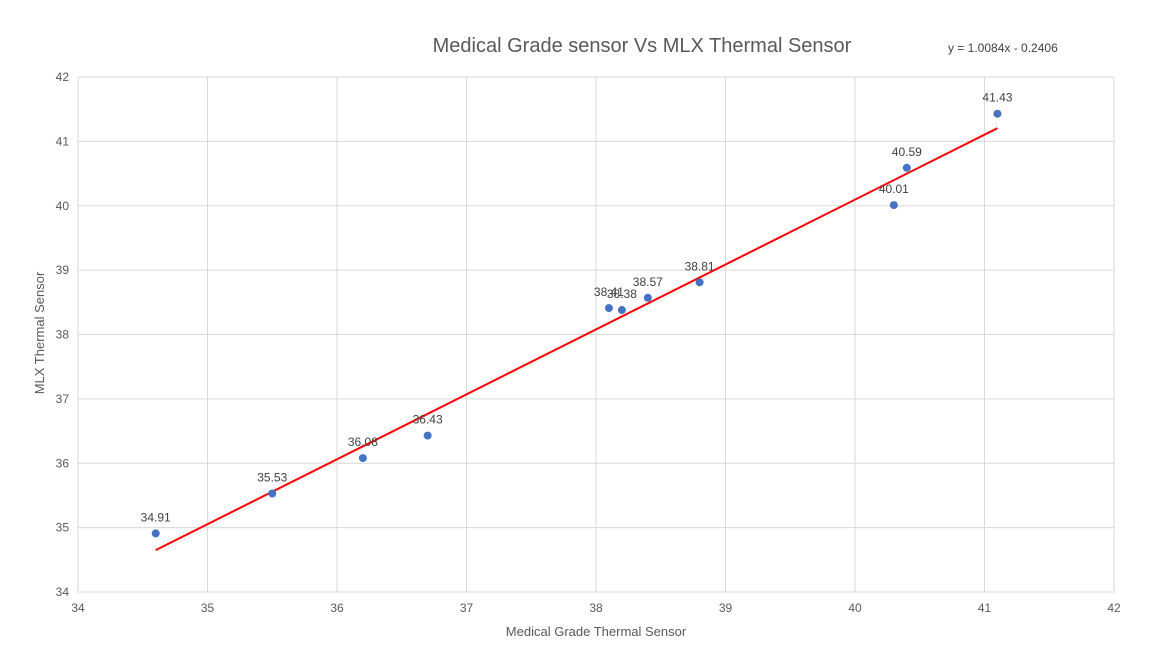  I want to click on data-label: 34.91, so click(156, 517).